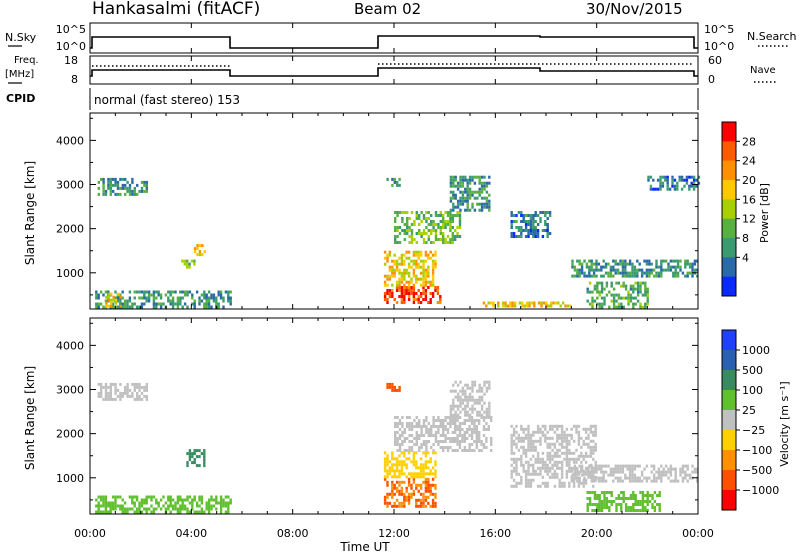 This screenshot has height=554, width=800. What do you see at coordinates (764, 213) in the screenshot?
I see `power-colorbar-label: Power [dB]` at bounding box center [764, 213].